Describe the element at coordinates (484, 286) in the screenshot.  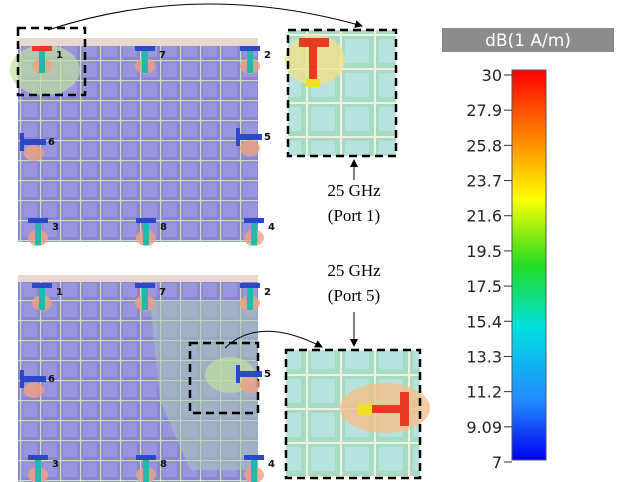
I see `colorbar-tick-label: 17.5` at that location.